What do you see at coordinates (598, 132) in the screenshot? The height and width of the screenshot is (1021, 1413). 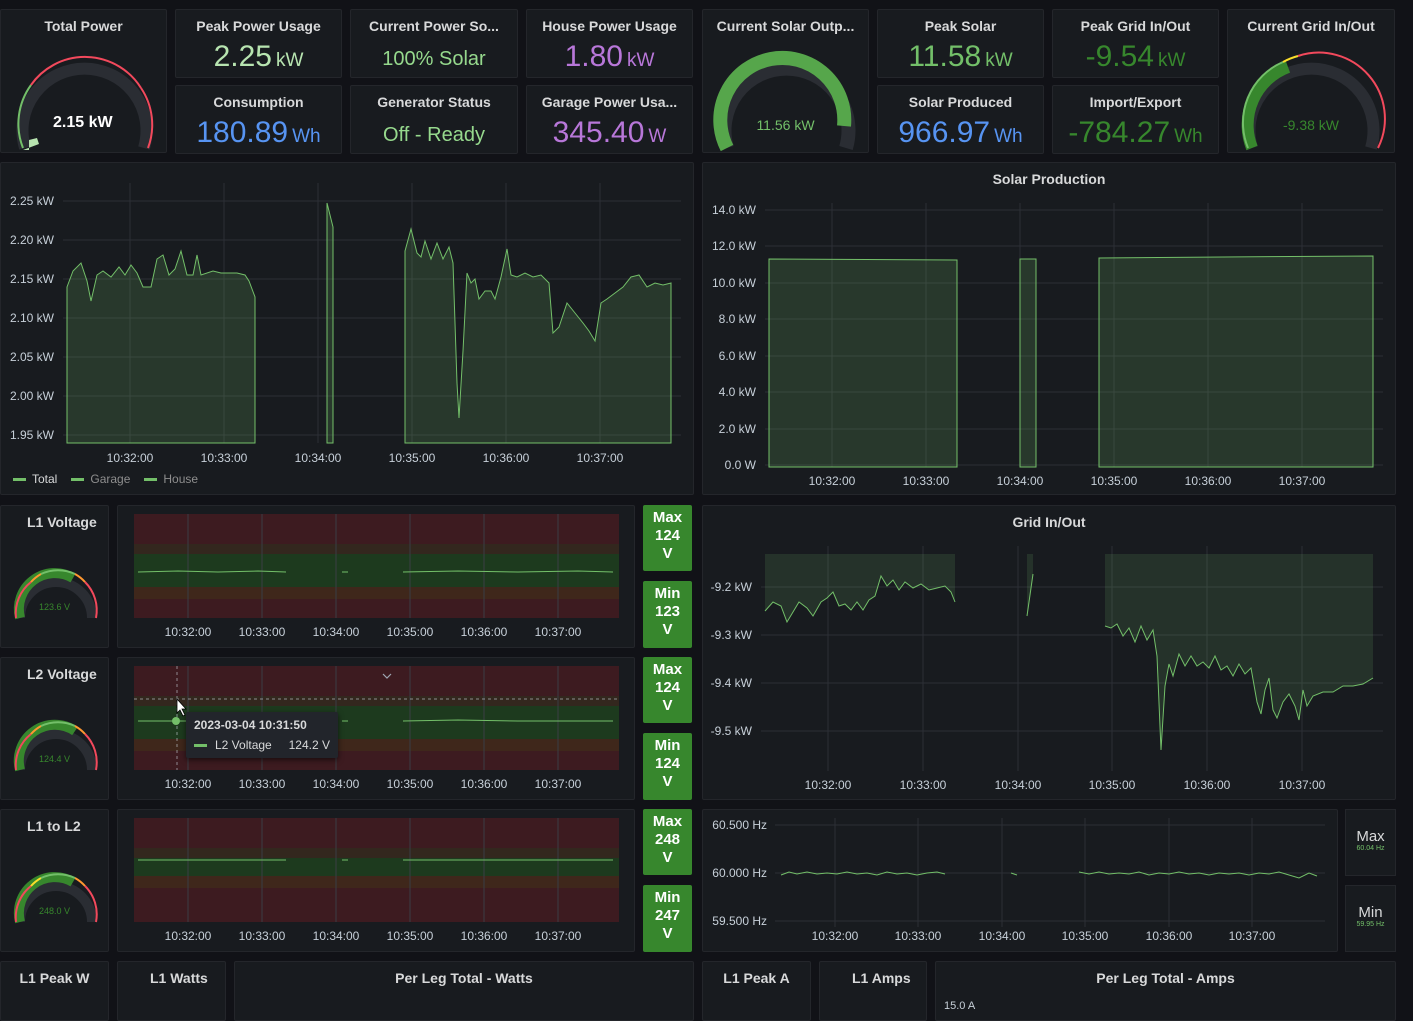 I see `stat-value: 345.40` at bounding box center [598, 132].